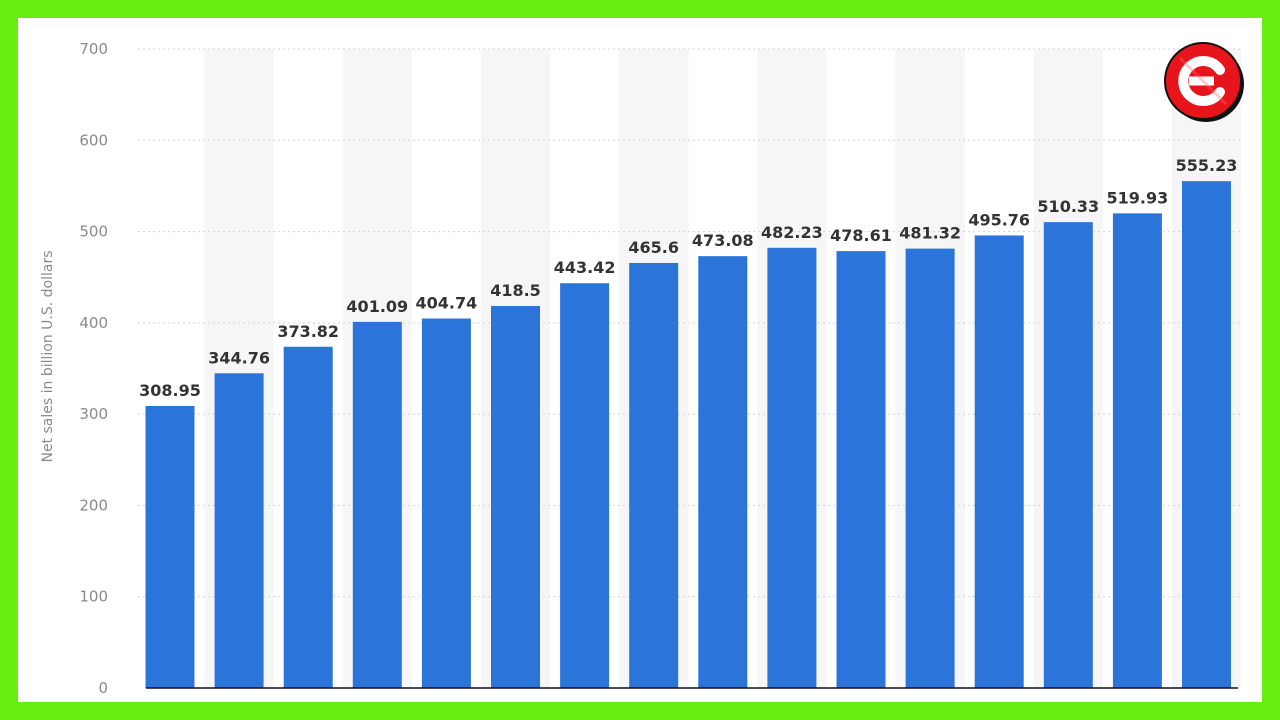  I want to click on data-label: 519.93, so click(1138, 197).